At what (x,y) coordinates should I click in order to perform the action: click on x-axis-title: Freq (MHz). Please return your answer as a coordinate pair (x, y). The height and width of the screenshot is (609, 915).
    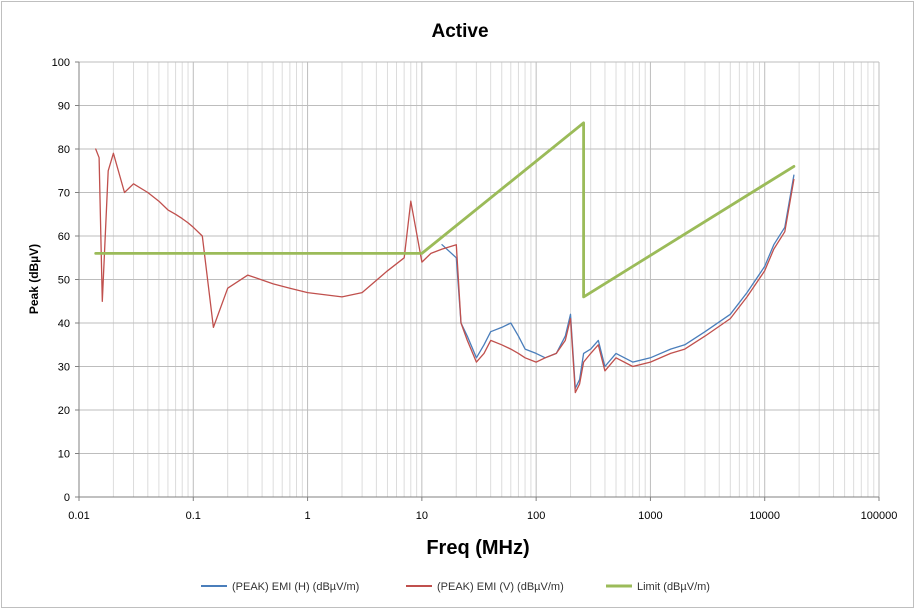
    Looking at the image, I should click on (477, 548).